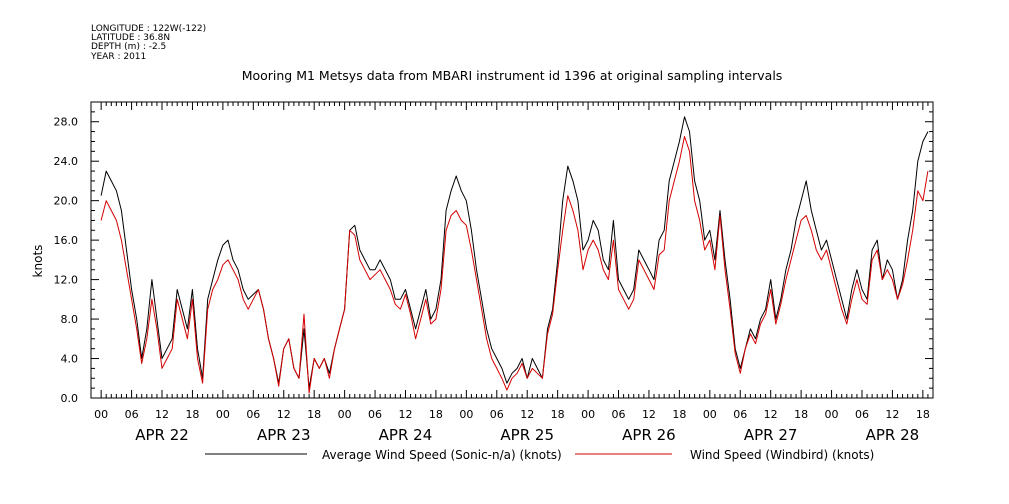  What do you see at coordinates (118, 57) in the screenshot?
I see `year-label: YEAR : 2011` at bounding box center [118, 57].